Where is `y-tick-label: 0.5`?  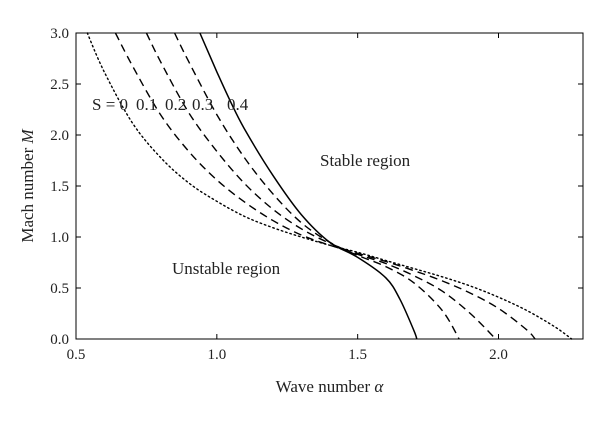 y-tick-label: 0.5 is located at coordinates (59, 289).